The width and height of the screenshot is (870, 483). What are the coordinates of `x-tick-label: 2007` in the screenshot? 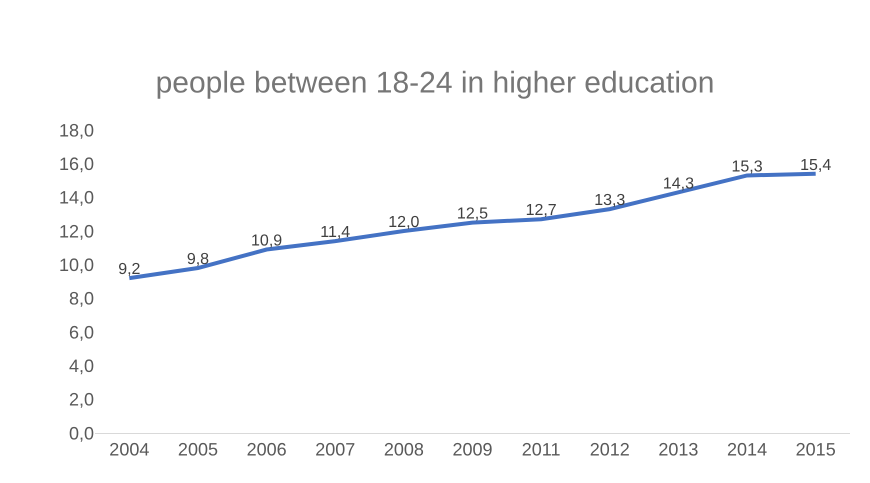 It's located at (335, 450).